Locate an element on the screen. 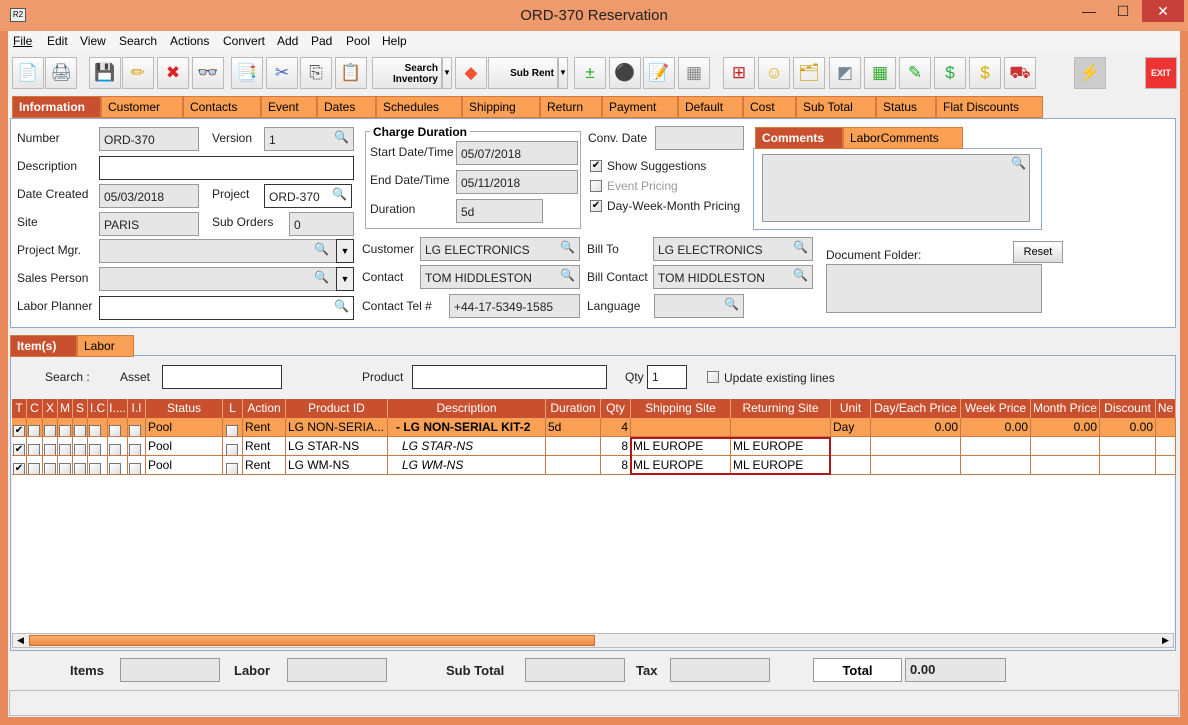 The image size is (1188, 725). add-remove-icon: ± is located at coordinates (590, 73).